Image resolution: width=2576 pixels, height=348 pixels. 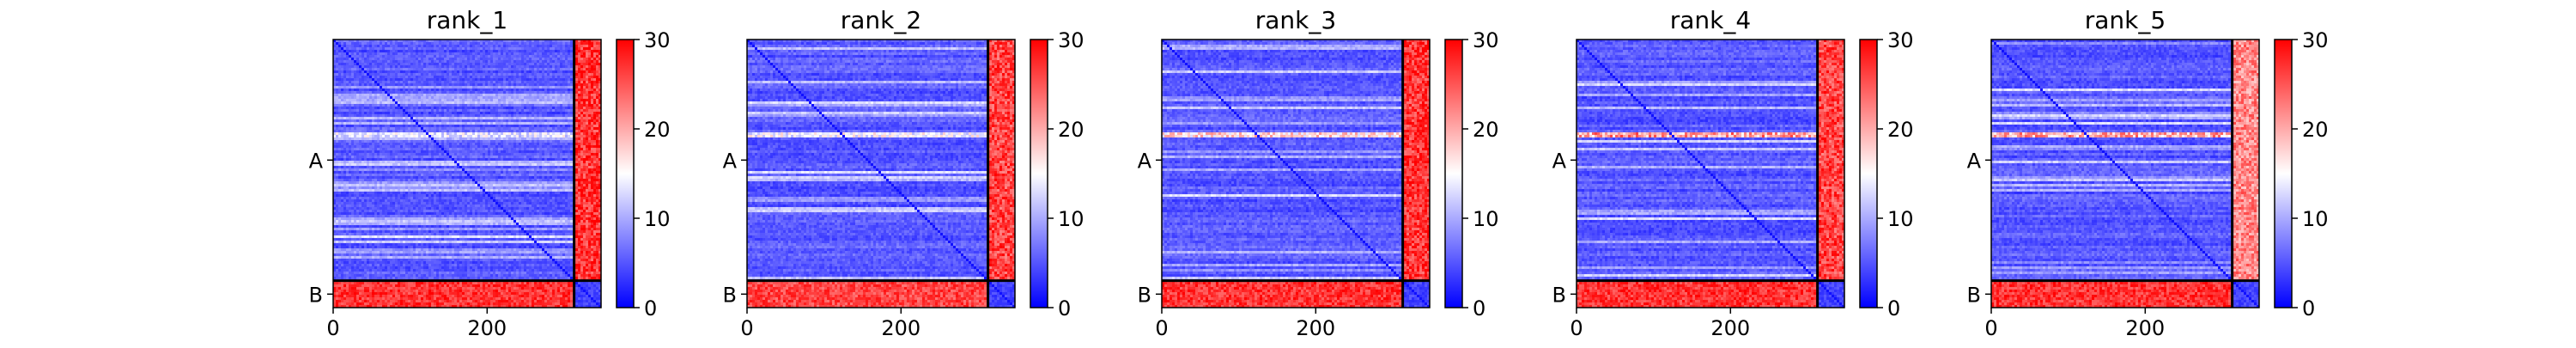 I want to click on panel-title: rank_5, so click(x=2126, y=20).